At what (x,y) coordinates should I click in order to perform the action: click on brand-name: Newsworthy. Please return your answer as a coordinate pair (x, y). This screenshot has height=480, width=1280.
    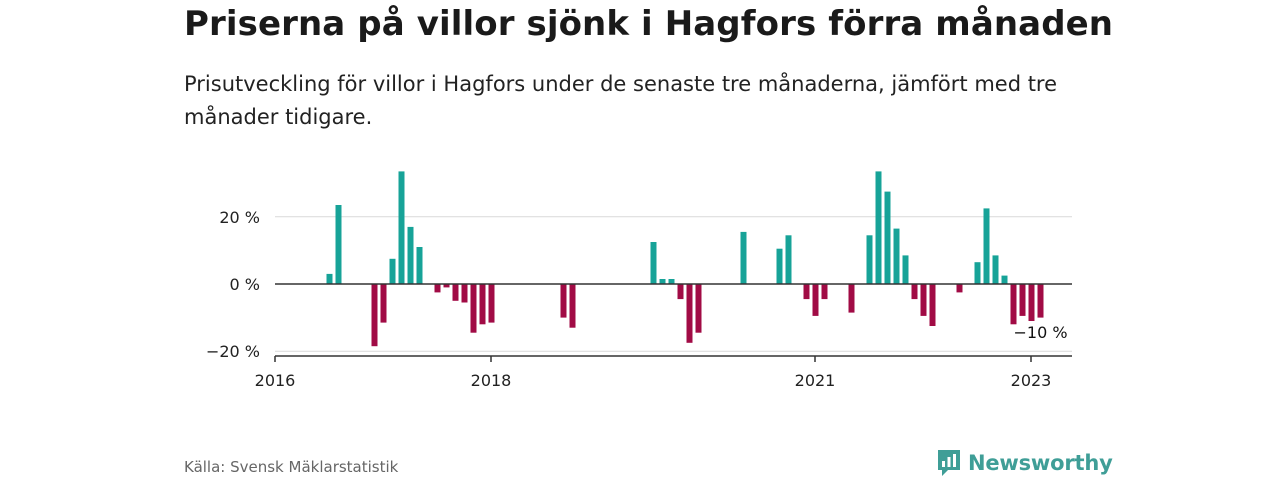
    Looking at the image, I should click on (1040, 463).